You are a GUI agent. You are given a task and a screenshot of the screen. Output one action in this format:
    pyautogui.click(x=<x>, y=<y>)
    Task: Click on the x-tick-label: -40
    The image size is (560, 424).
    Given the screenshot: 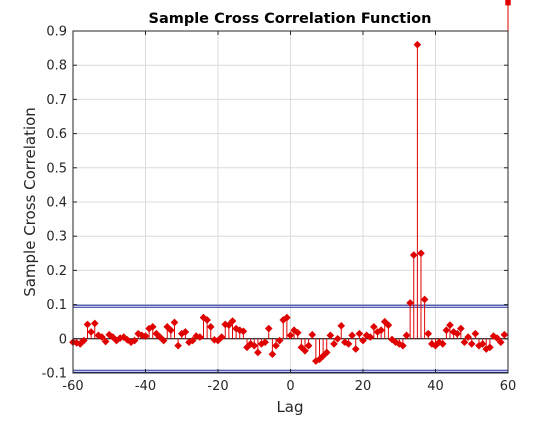 What is the action you would take?
    pyautogui.click(x=145, y=386)
    